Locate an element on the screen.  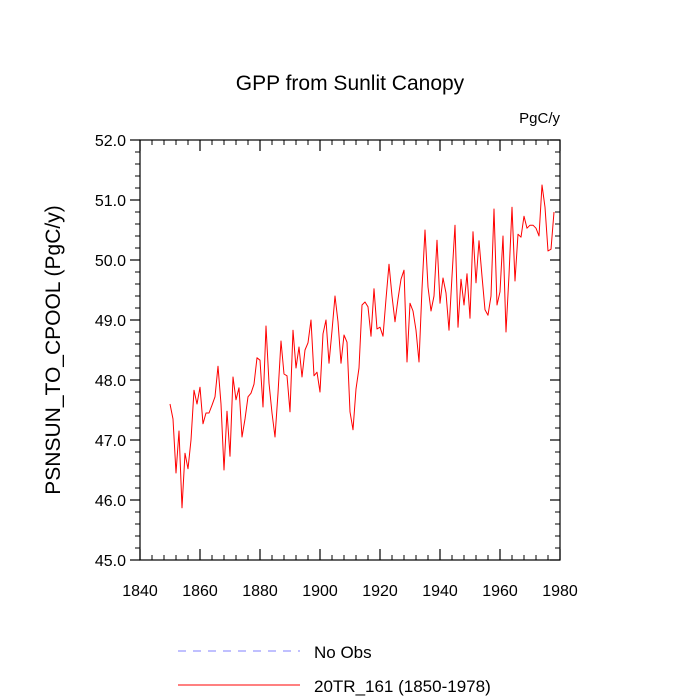
units-label: PgC/y is located at coordinates (539, 118).